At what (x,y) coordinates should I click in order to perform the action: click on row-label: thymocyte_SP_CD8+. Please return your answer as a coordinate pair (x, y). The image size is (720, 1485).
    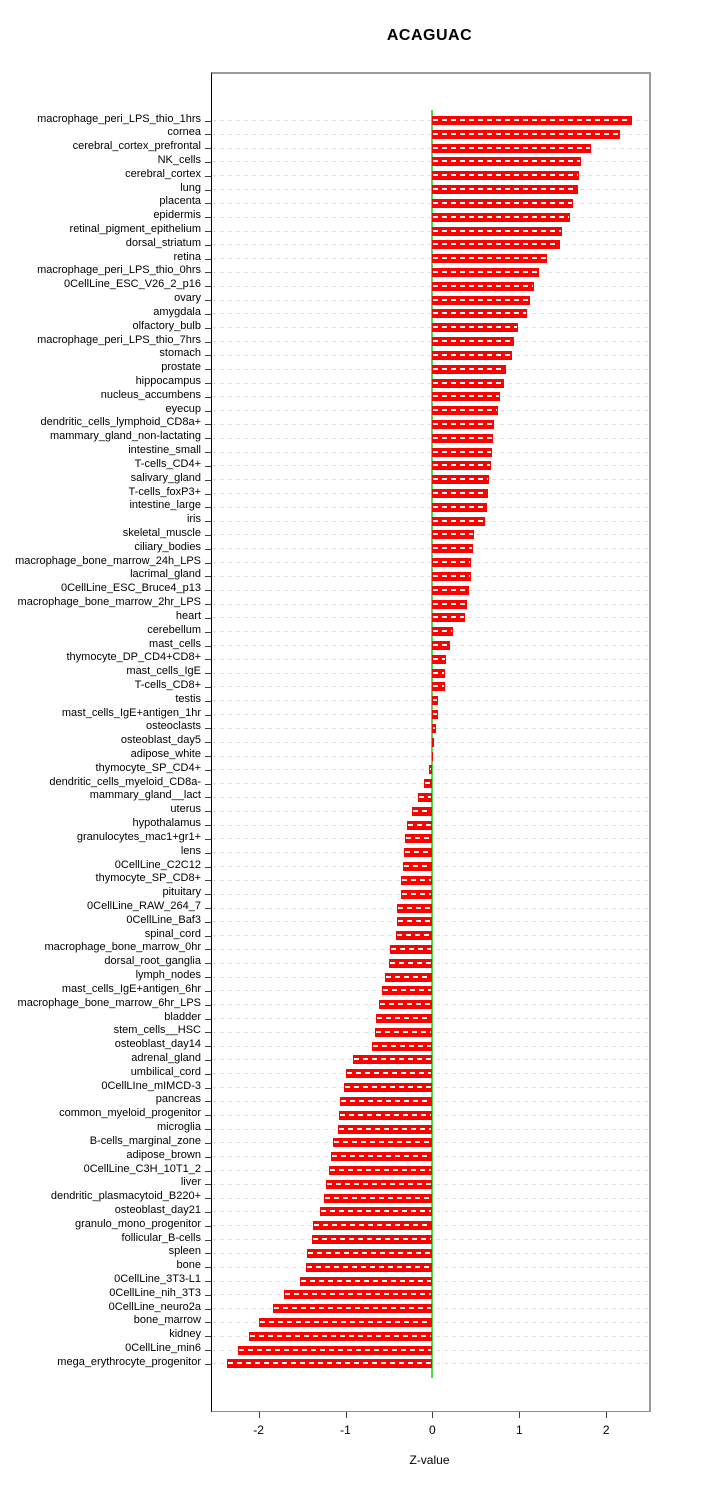
    Looking at the image, I should click on (148, 878).